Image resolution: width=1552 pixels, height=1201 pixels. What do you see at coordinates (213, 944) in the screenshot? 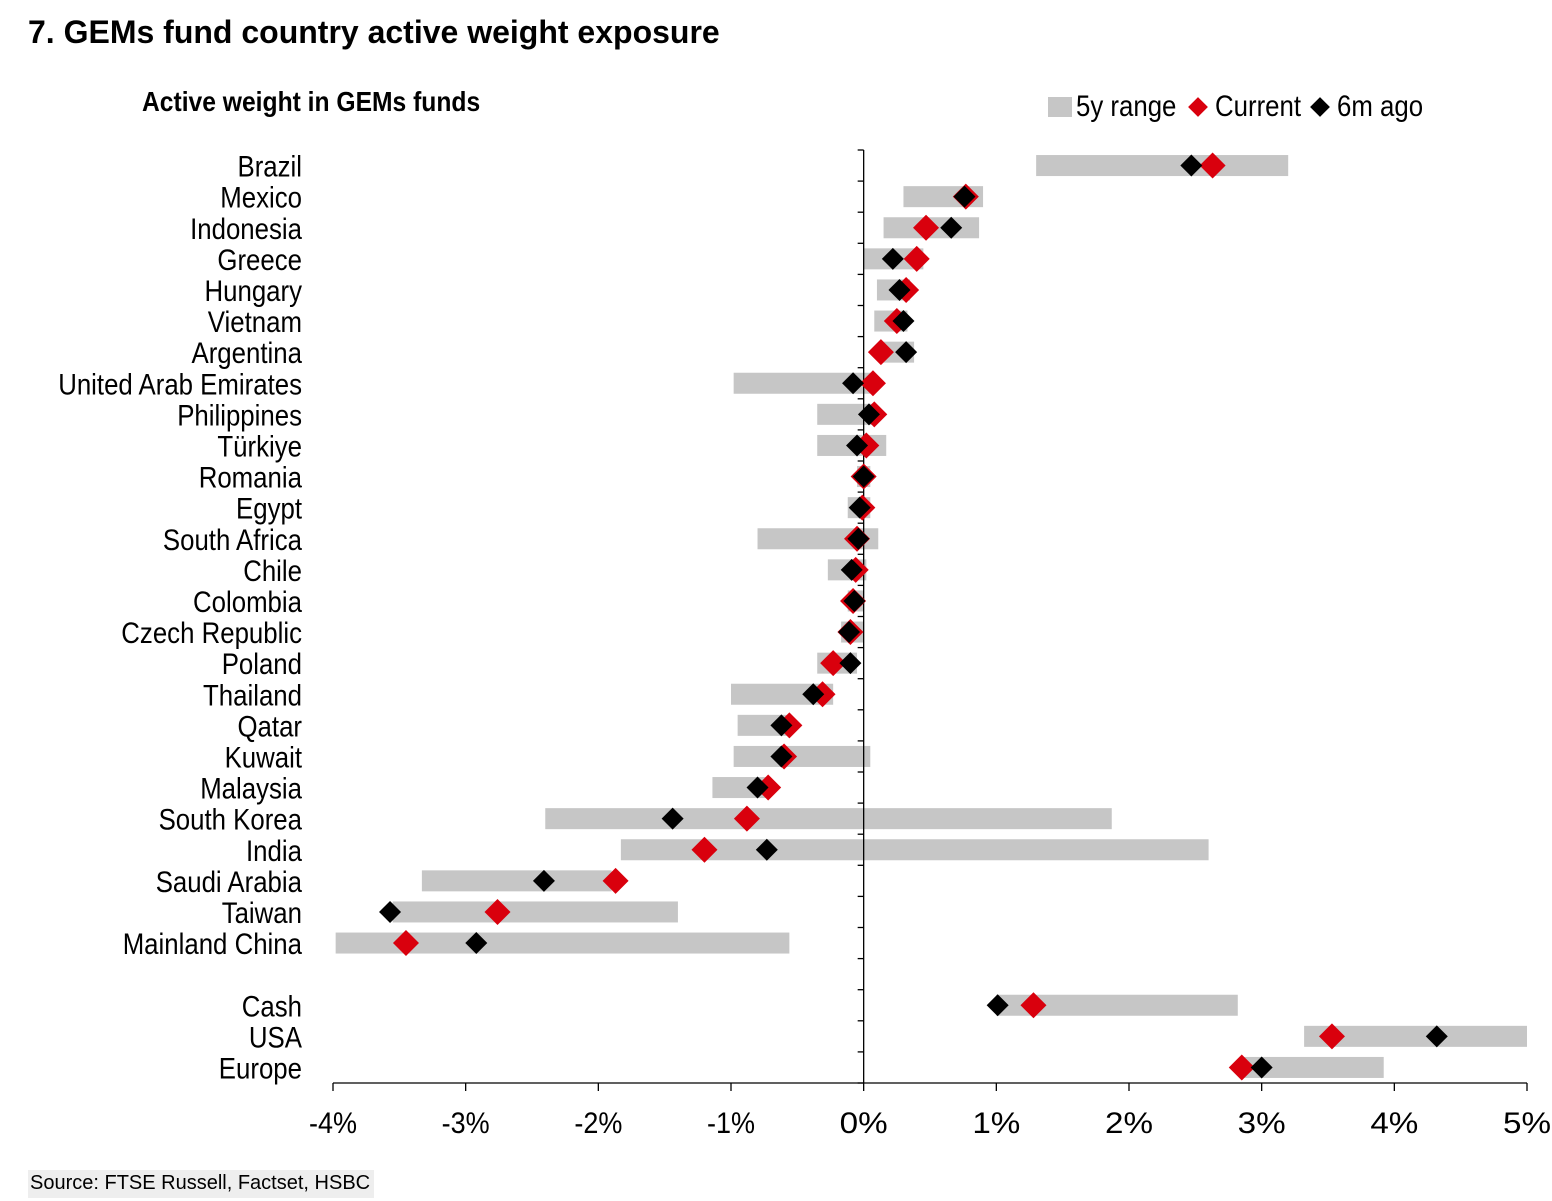
I see `category-label: Mainland China` at bounding box center [213, 944].